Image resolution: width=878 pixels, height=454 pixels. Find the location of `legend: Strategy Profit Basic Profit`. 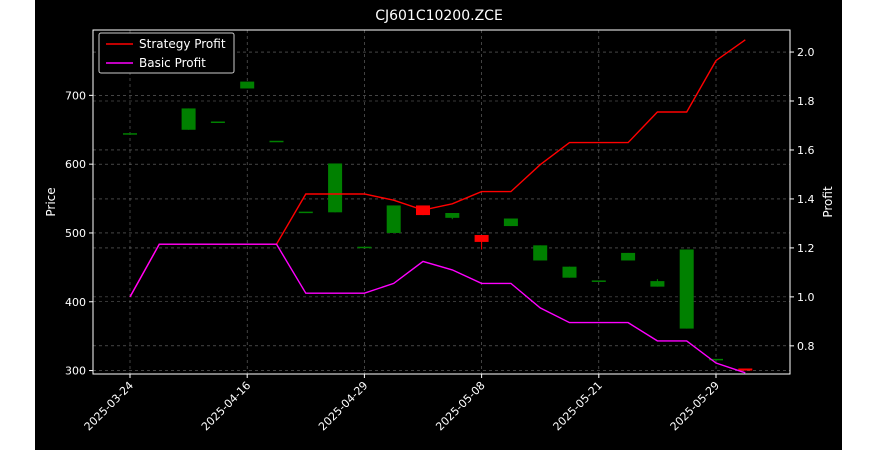

legend: Strategy Profit Basic Profit is located at coordinates (166, 53).